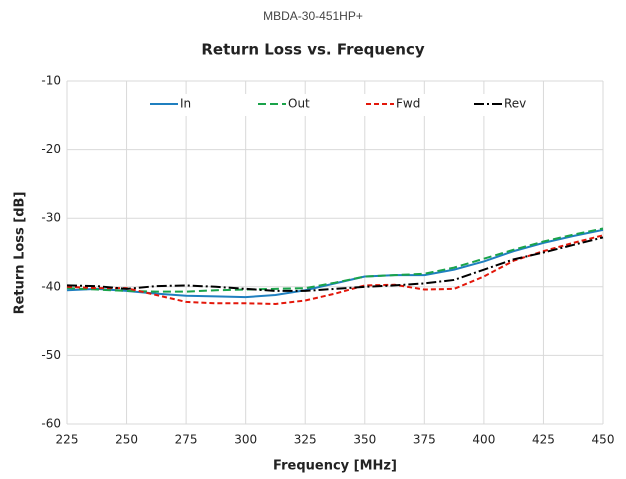 This screenshot has height=479, width=626. I want to click on chart-header: MBDA-30-451HP+, so click(313, 16).